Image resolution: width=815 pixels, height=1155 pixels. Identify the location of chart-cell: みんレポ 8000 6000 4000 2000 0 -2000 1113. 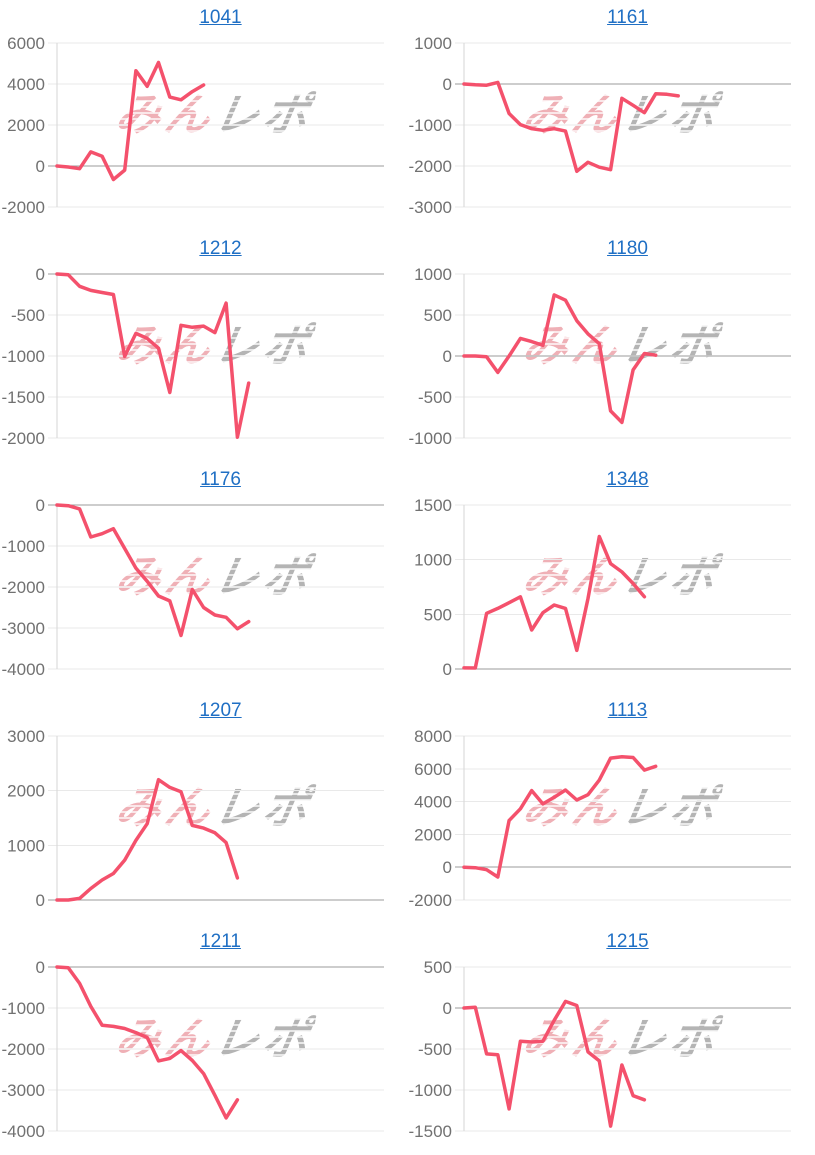
(611, 808).